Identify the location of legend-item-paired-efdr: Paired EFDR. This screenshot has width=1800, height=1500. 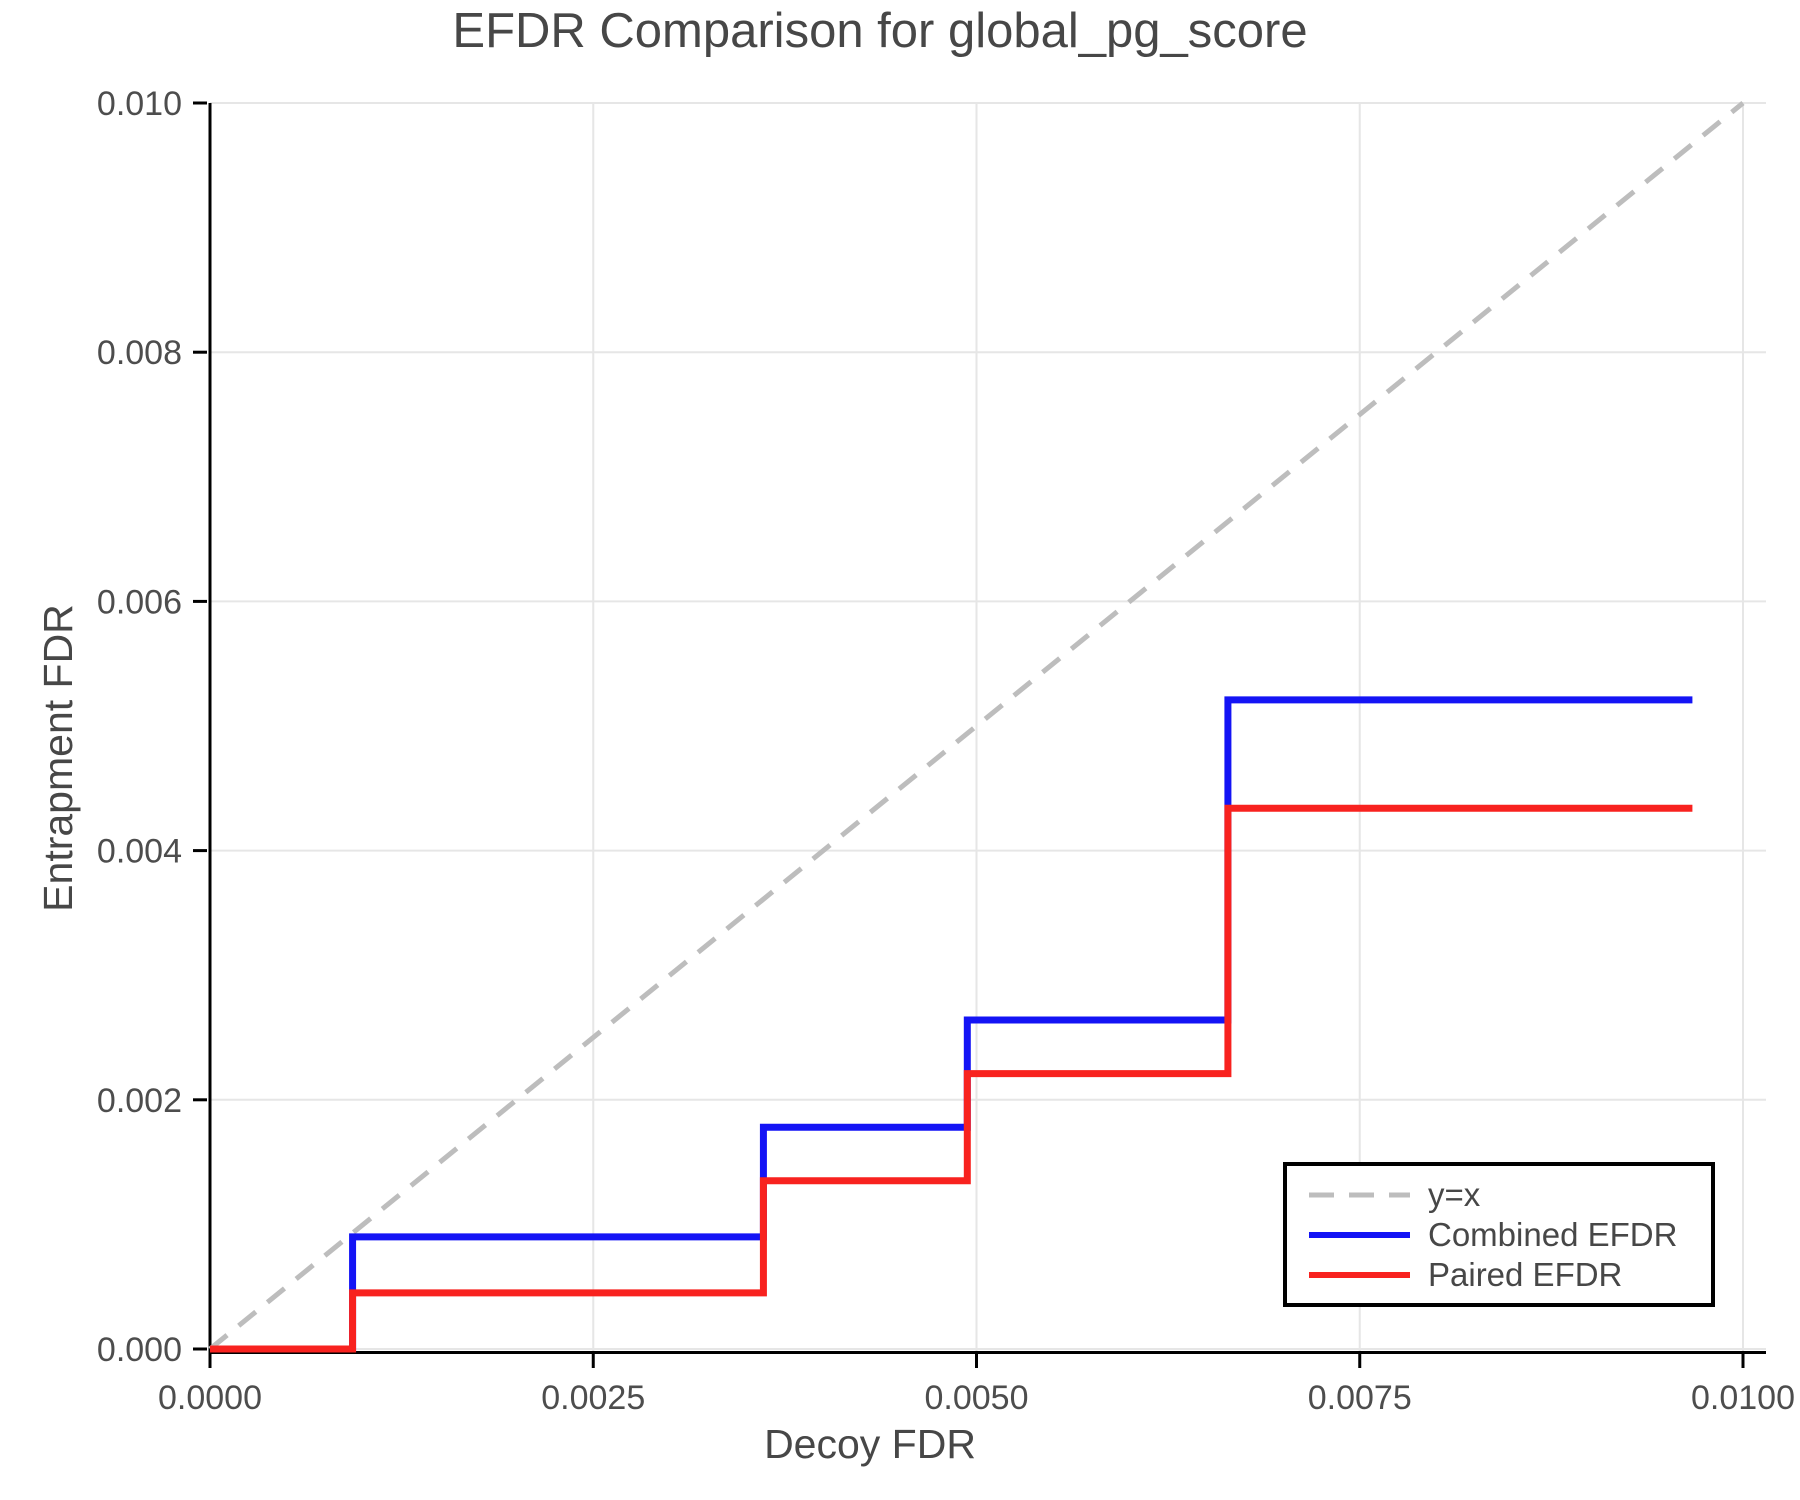
(1509, 1274).